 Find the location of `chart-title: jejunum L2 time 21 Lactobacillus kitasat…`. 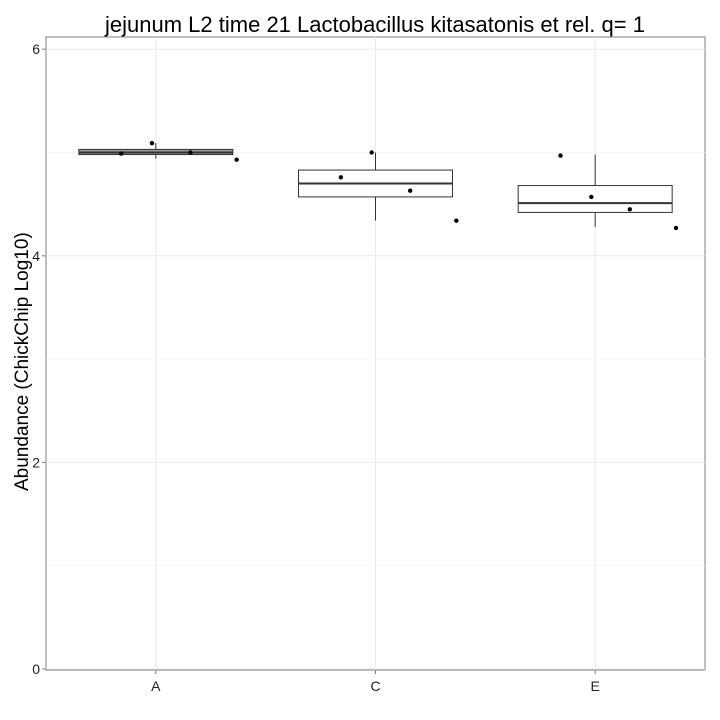

chart-title: jejunum L2 time 21 Lactobacillus kitasat… is located at coordinates (375, 24).